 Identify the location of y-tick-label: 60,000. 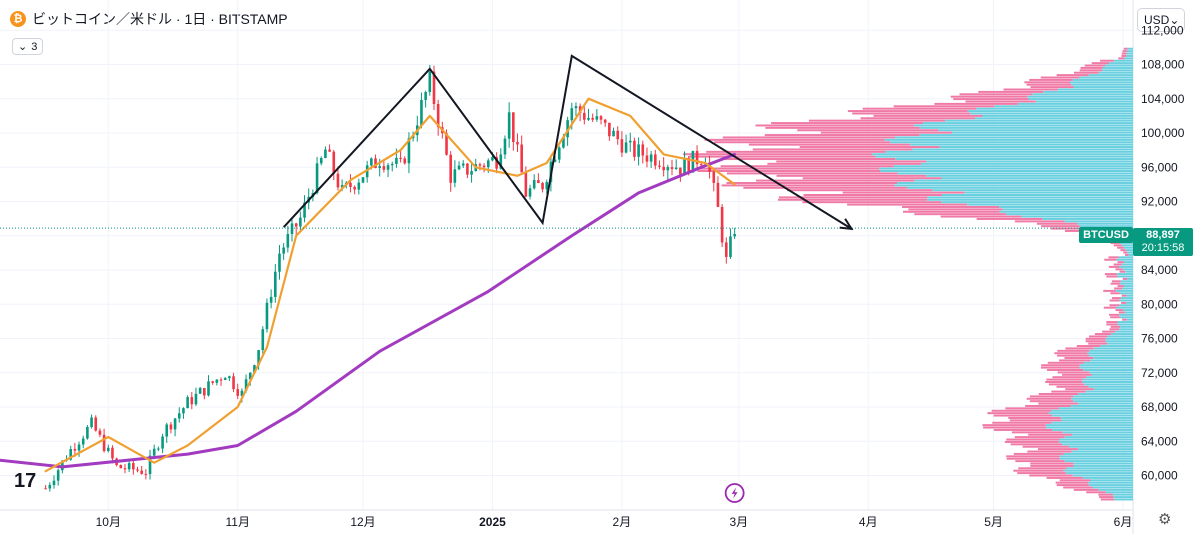
(1159, 476).